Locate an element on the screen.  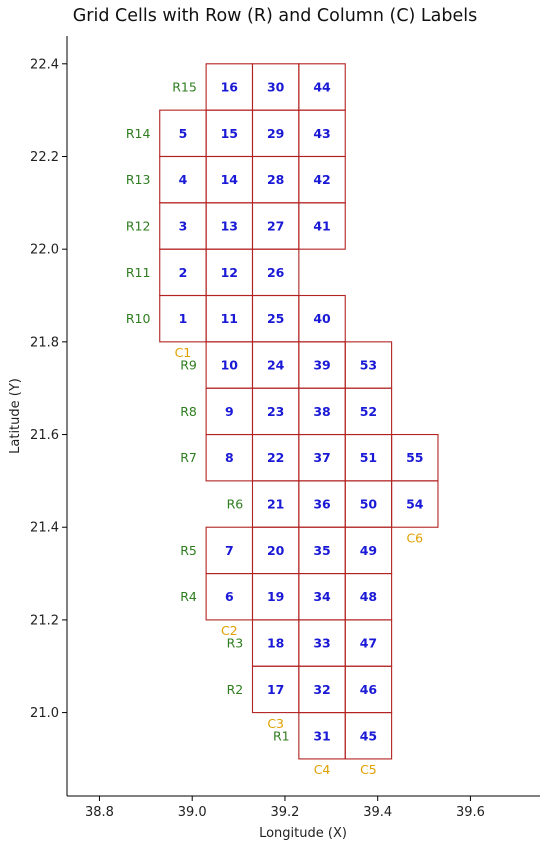
cell-label: 13 is located at coordinates (229, 226).